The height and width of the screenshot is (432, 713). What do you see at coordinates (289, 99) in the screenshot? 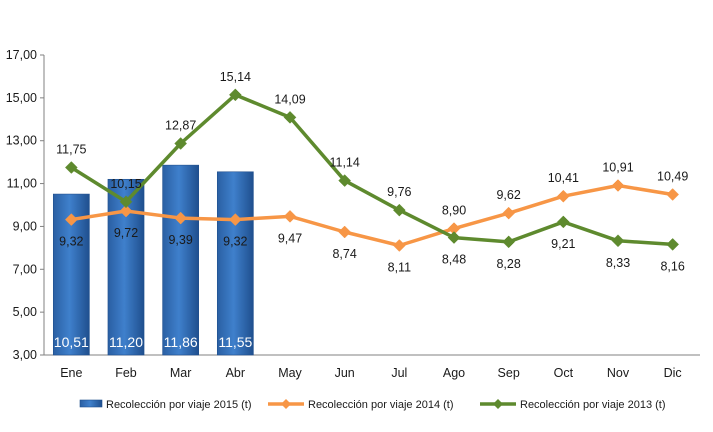
I see `series-2013-data-label: 14,09` at bounding box center [289, 99].